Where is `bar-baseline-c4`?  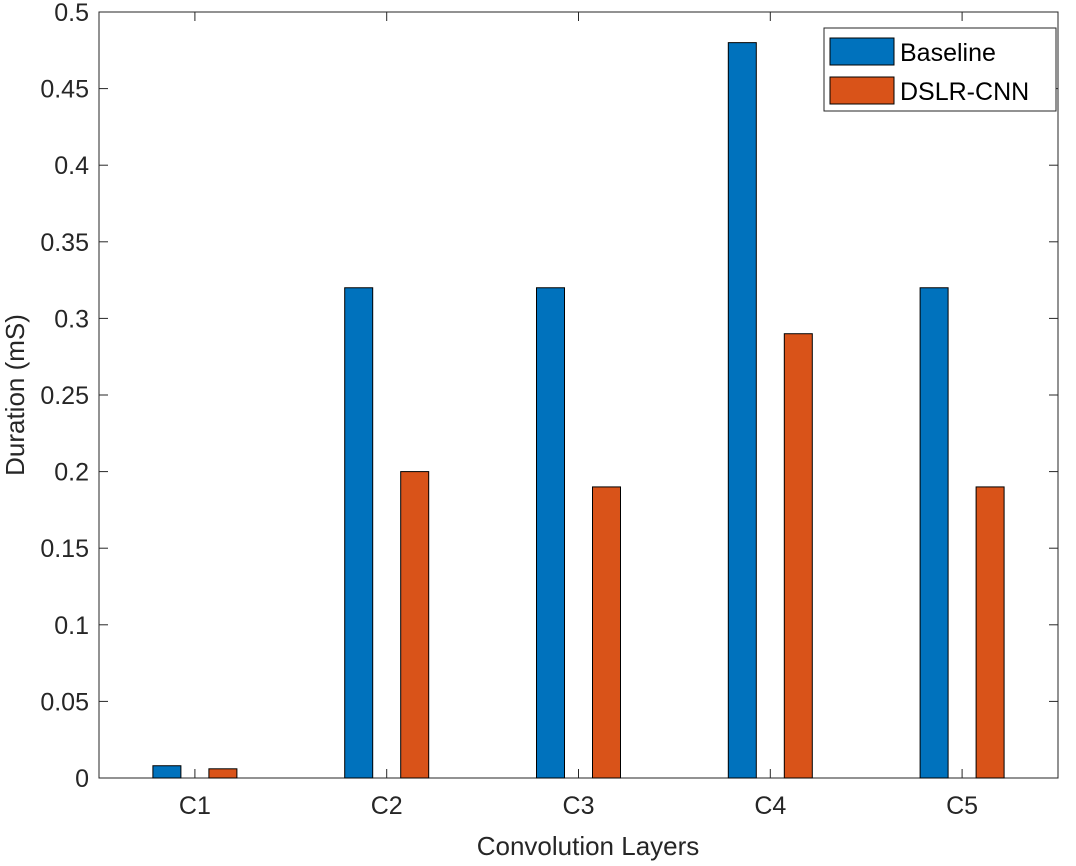 bar-baseline-c4 is located at coordinates (742, 410).